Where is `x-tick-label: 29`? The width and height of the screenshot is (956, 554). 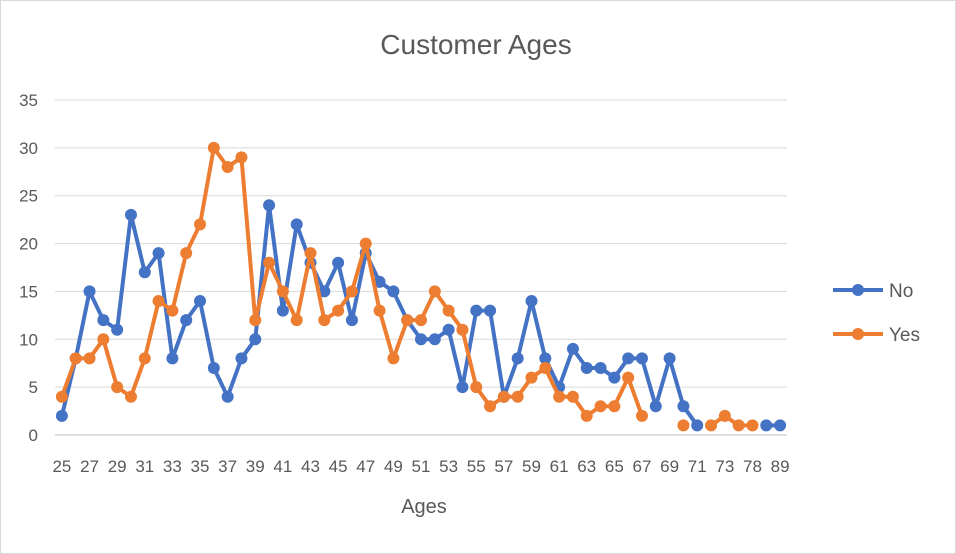
x-tick-label: 29 is located at coordinates (117, 466).